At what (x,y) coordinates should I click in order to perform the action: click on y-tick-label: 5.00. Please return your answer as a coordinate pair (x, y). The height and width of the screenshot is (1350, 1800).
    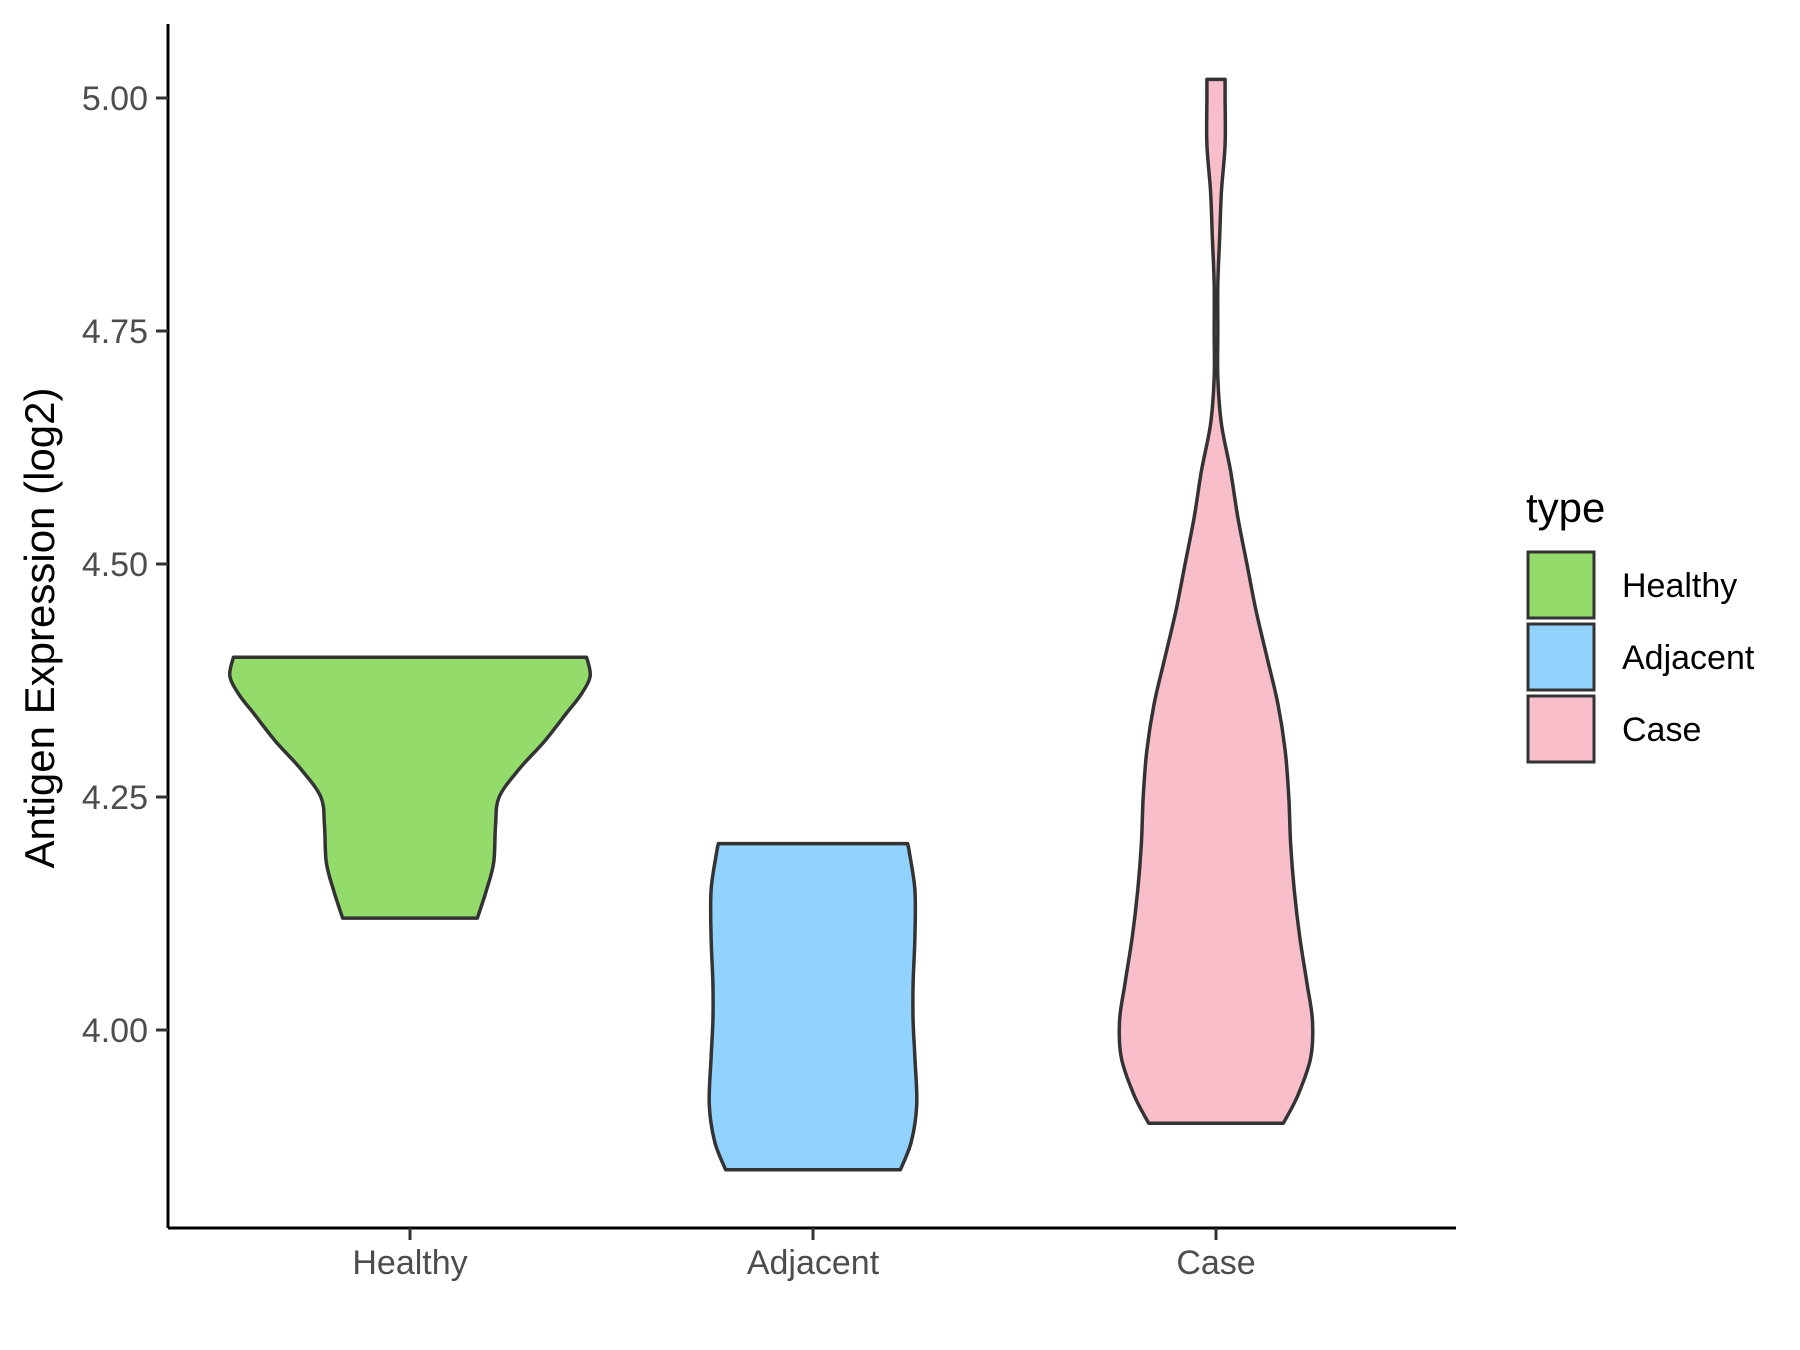
    Looking at the image, I should click on (115, 99).